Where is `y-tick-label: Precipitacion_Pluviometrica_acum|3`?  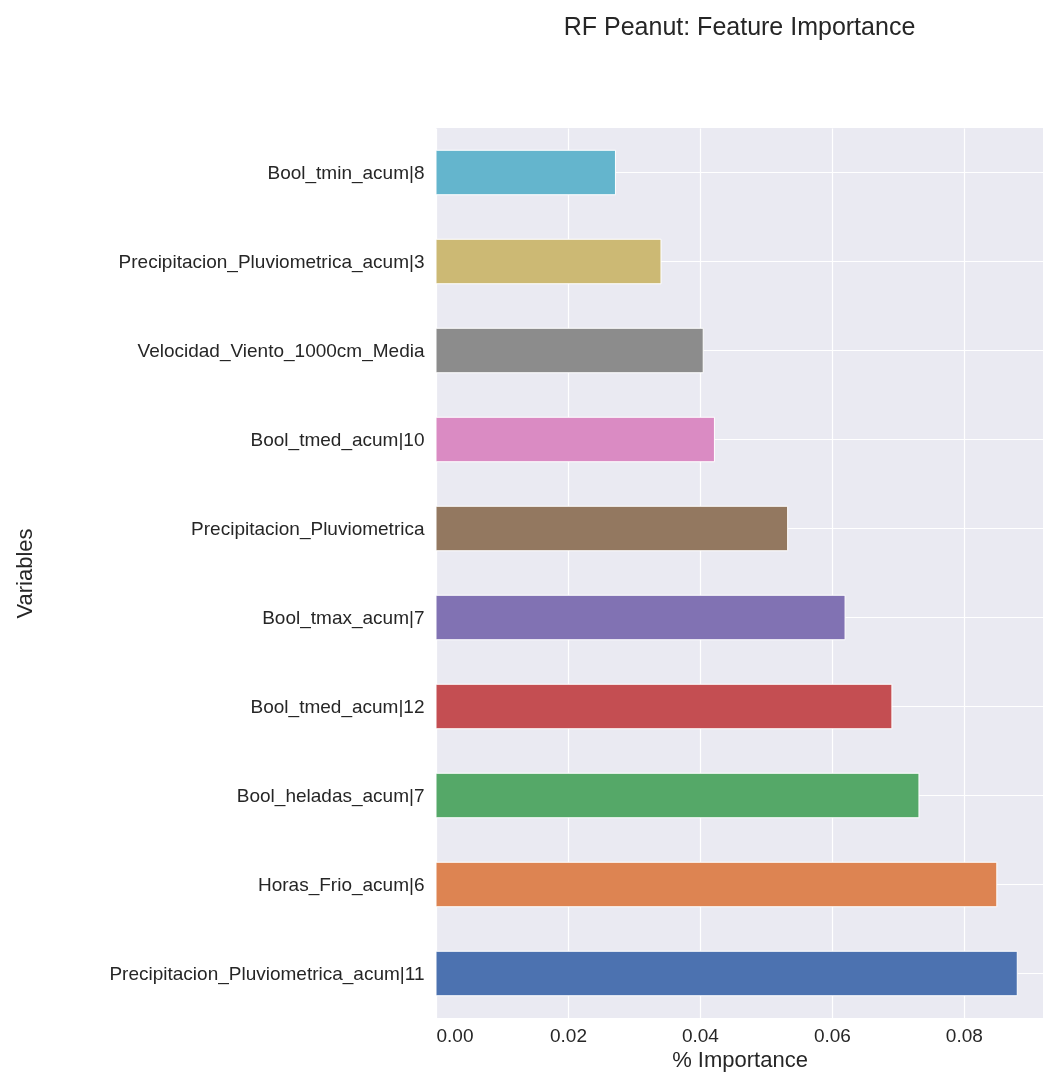
y-tick-label: Precipitacion_Pluviometrica_acum|3 is located at coordinates (271, 261).